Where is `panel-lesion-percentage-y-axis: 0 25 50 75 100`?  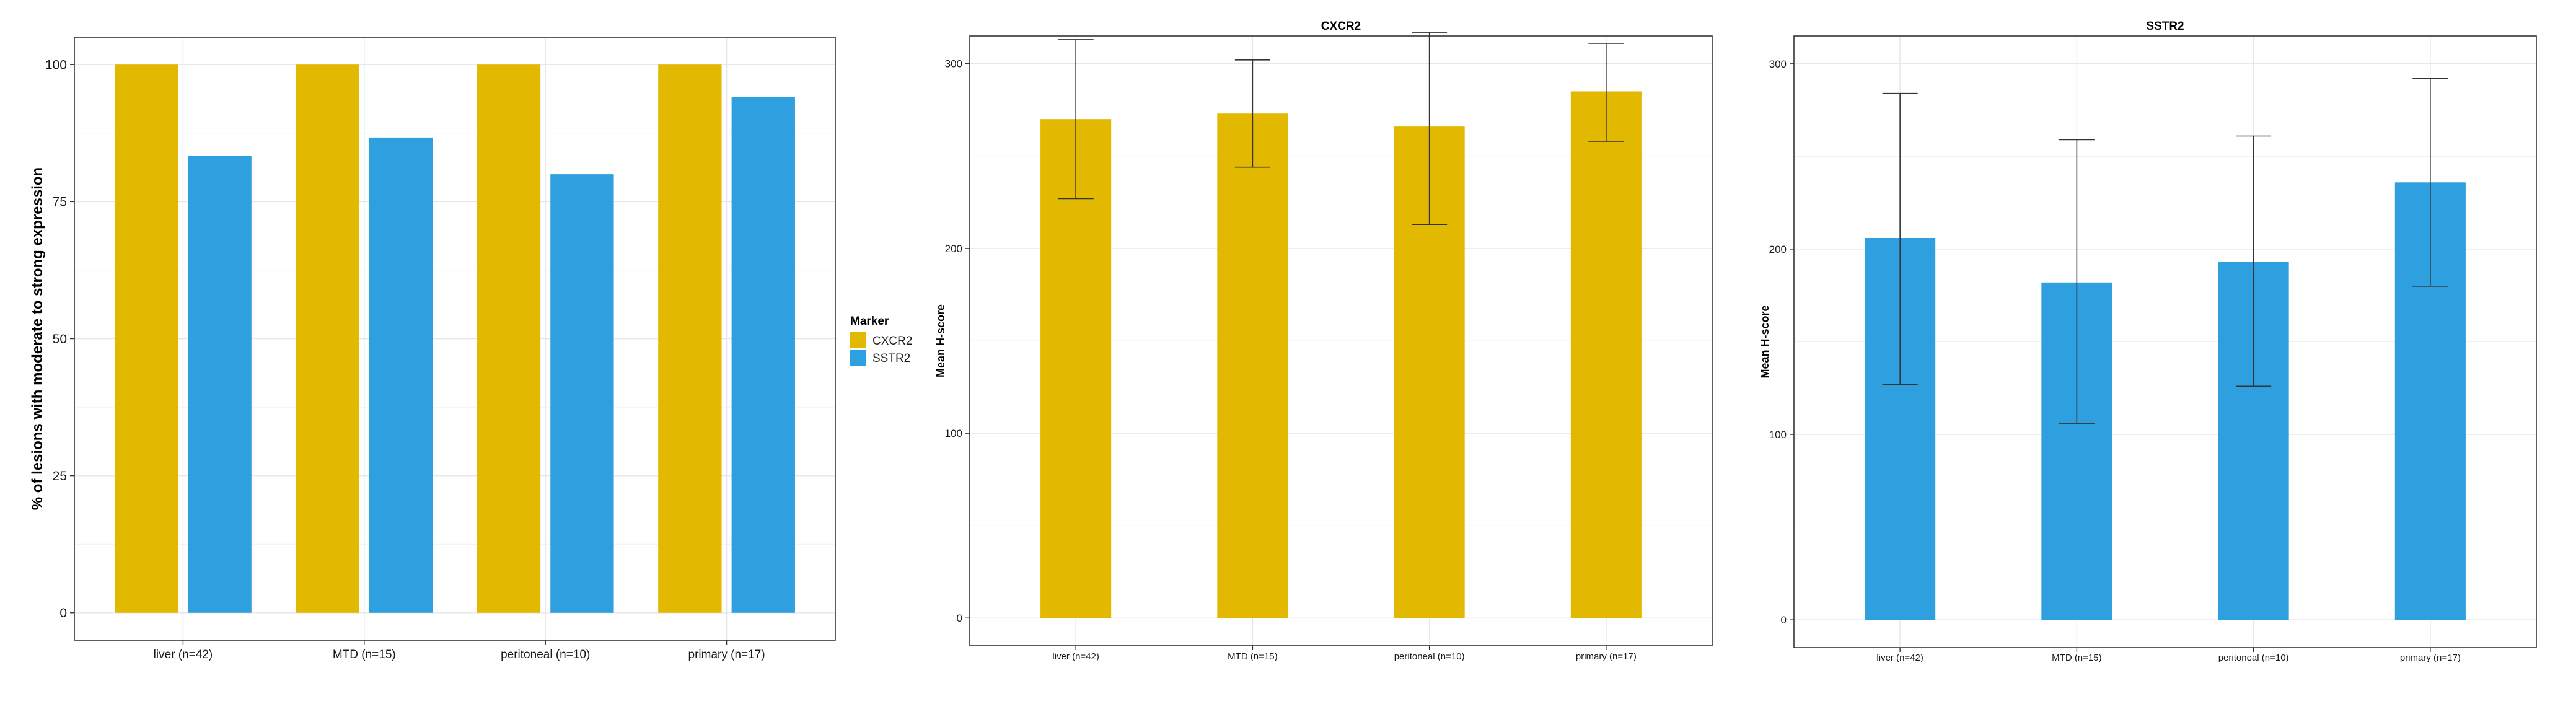 panel-lesion-percentage-y-axis: 0 25 50 75 100 is located at coordinates (60, 339).